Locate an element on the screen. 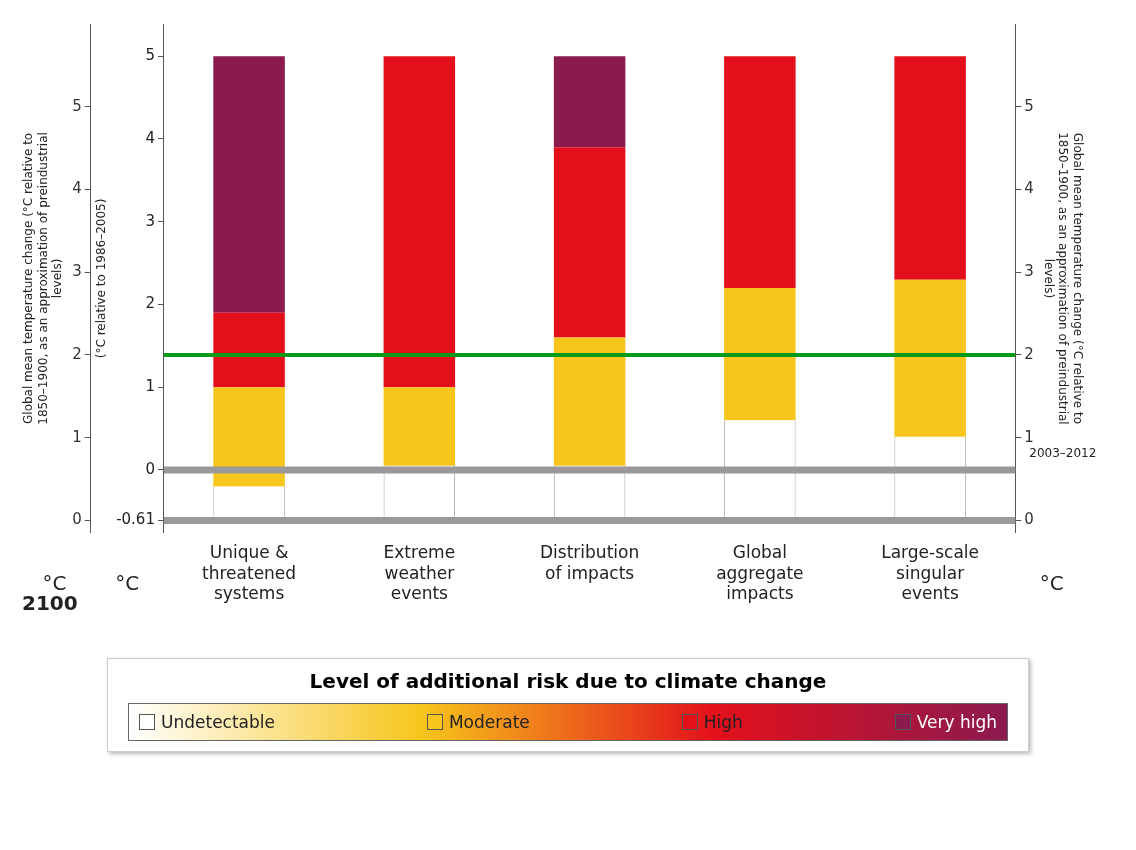 This screenshot has height=850, width=1136. y3-tick-label: 2 is located at coordinates (150, 303).